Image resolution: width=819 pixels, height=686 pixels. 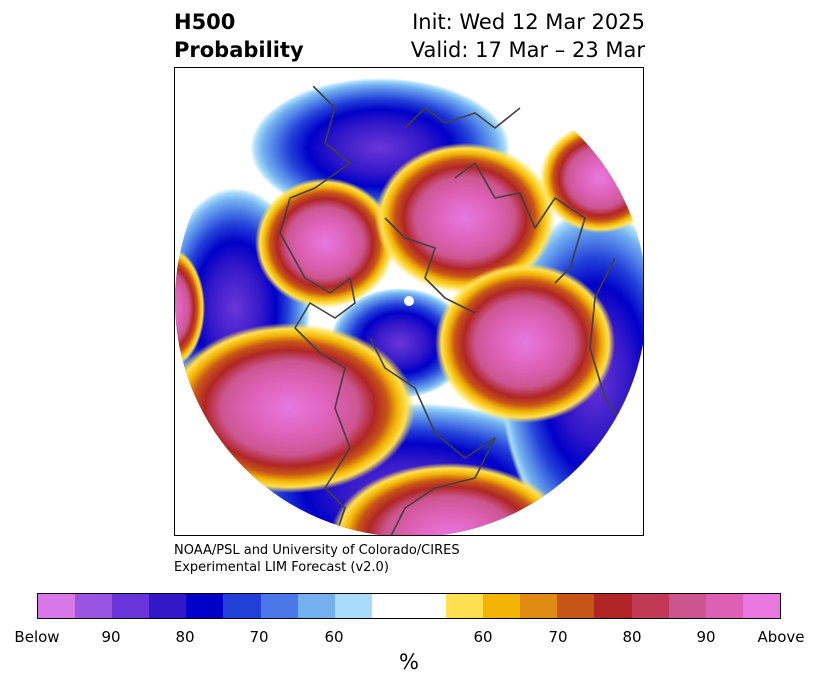 I want to click on credit-line2: Experimental LIM Forecast (v2.0), so click(x=281, y=567).